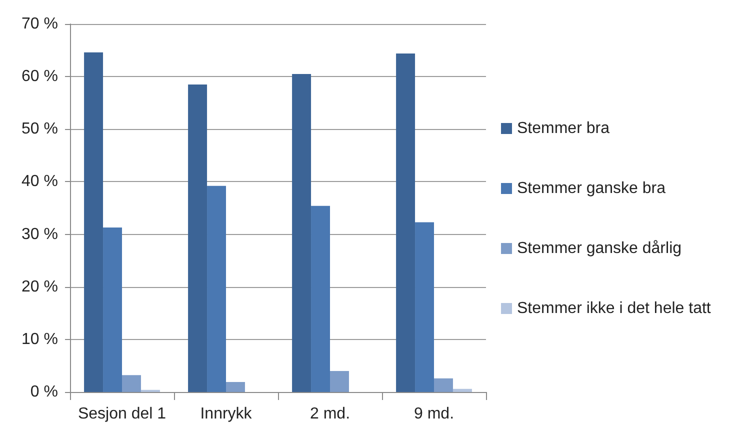  Describe the element at coordinates (40, 181) in the screenshot. I see `y-tick-label: 40 %` at that location.